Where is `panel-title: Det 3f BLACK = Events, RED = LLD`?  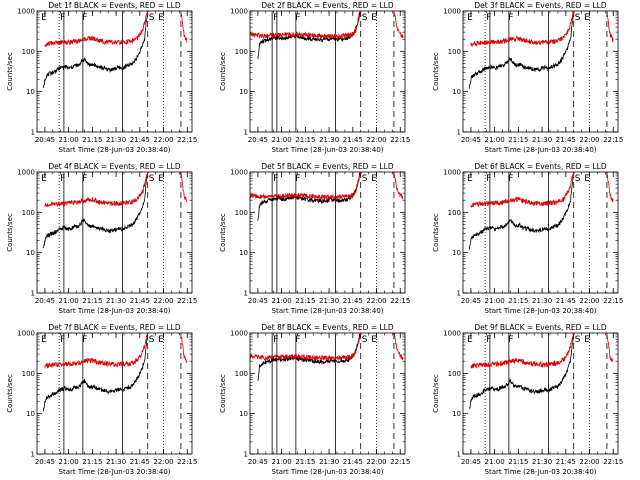 panel-title: Det 3f BLACK = Events, RED = LLD is located at coordinates (540, 5).